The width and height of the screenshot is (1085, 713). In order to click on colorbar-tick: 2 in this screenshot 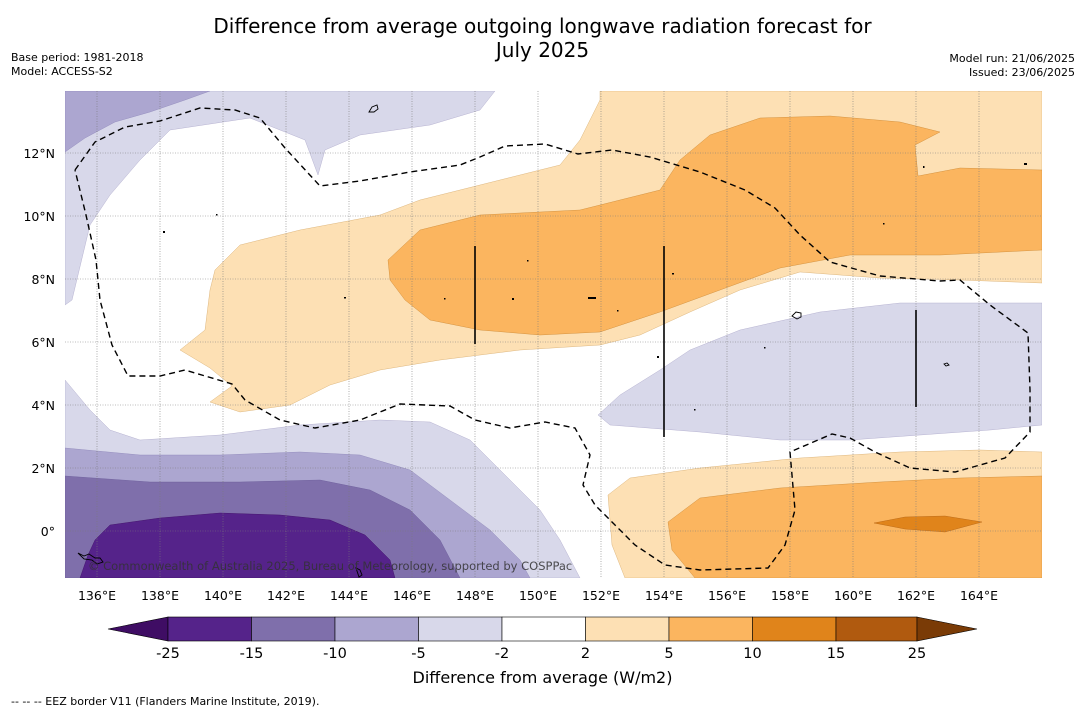, I will do `click(585, 654)`.